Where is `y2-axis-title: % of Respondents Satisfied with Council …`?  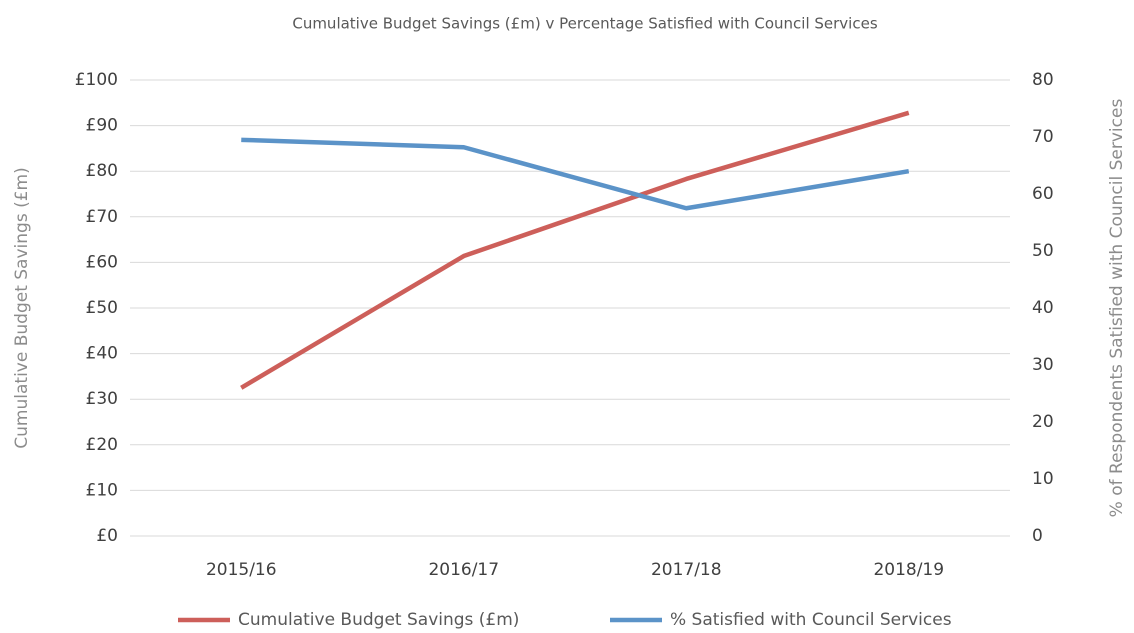 y2-axis-title: % of Respondents Satisfied with Council … is located at coordinates (1117, 308).